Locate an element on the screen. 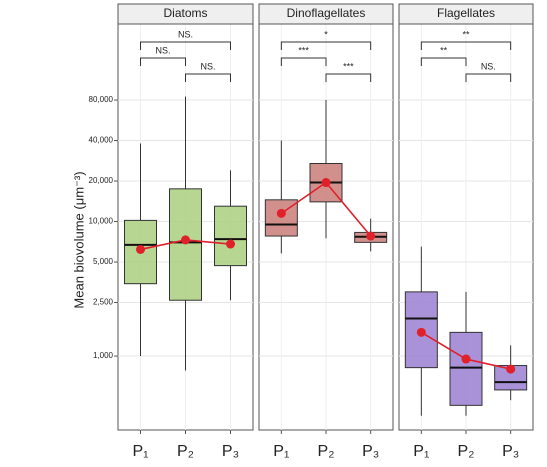 The image size is (547, 467). panel-title: Dinoflagellates is located at coordinates (326, 13).